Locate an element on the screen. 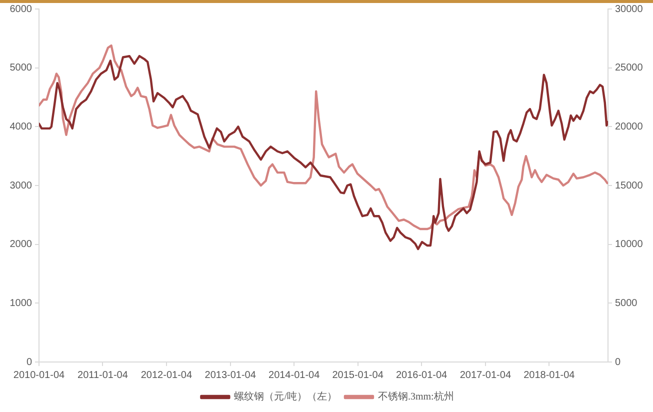 The width and height of the screenshot is (653, 412). y-tick-label: 3000 is located at coordinates (21, 186).